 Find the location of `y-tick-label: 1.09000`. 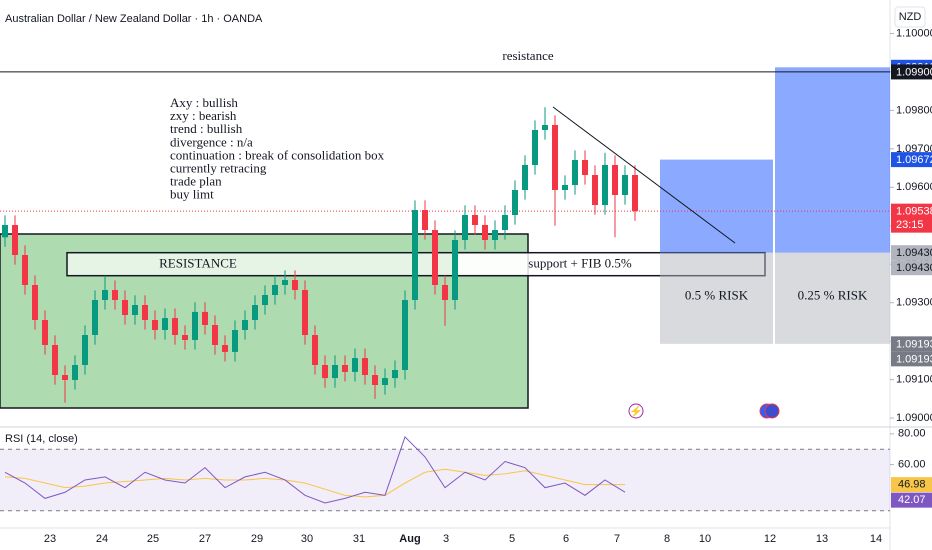

y-tick-label: 1.09000 is located at coordinates (914, 418).